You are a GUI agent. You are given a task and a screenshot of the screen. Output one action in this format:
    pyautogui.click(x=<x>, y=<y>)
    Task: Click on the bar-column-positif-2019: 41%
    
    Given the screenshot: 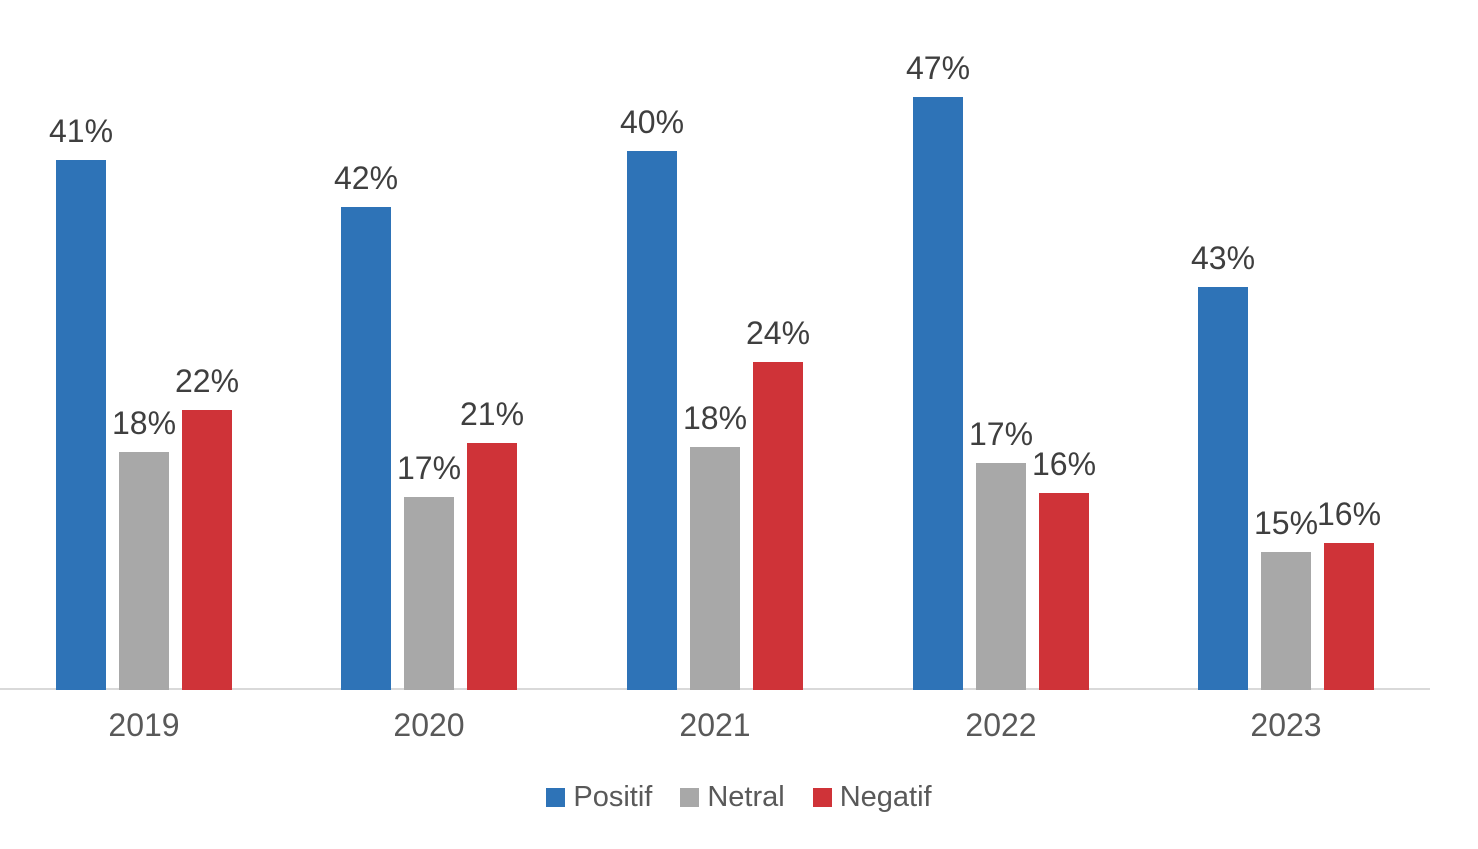 What is the action you would take?
    pyautogui.click(x=81, y=402)
    